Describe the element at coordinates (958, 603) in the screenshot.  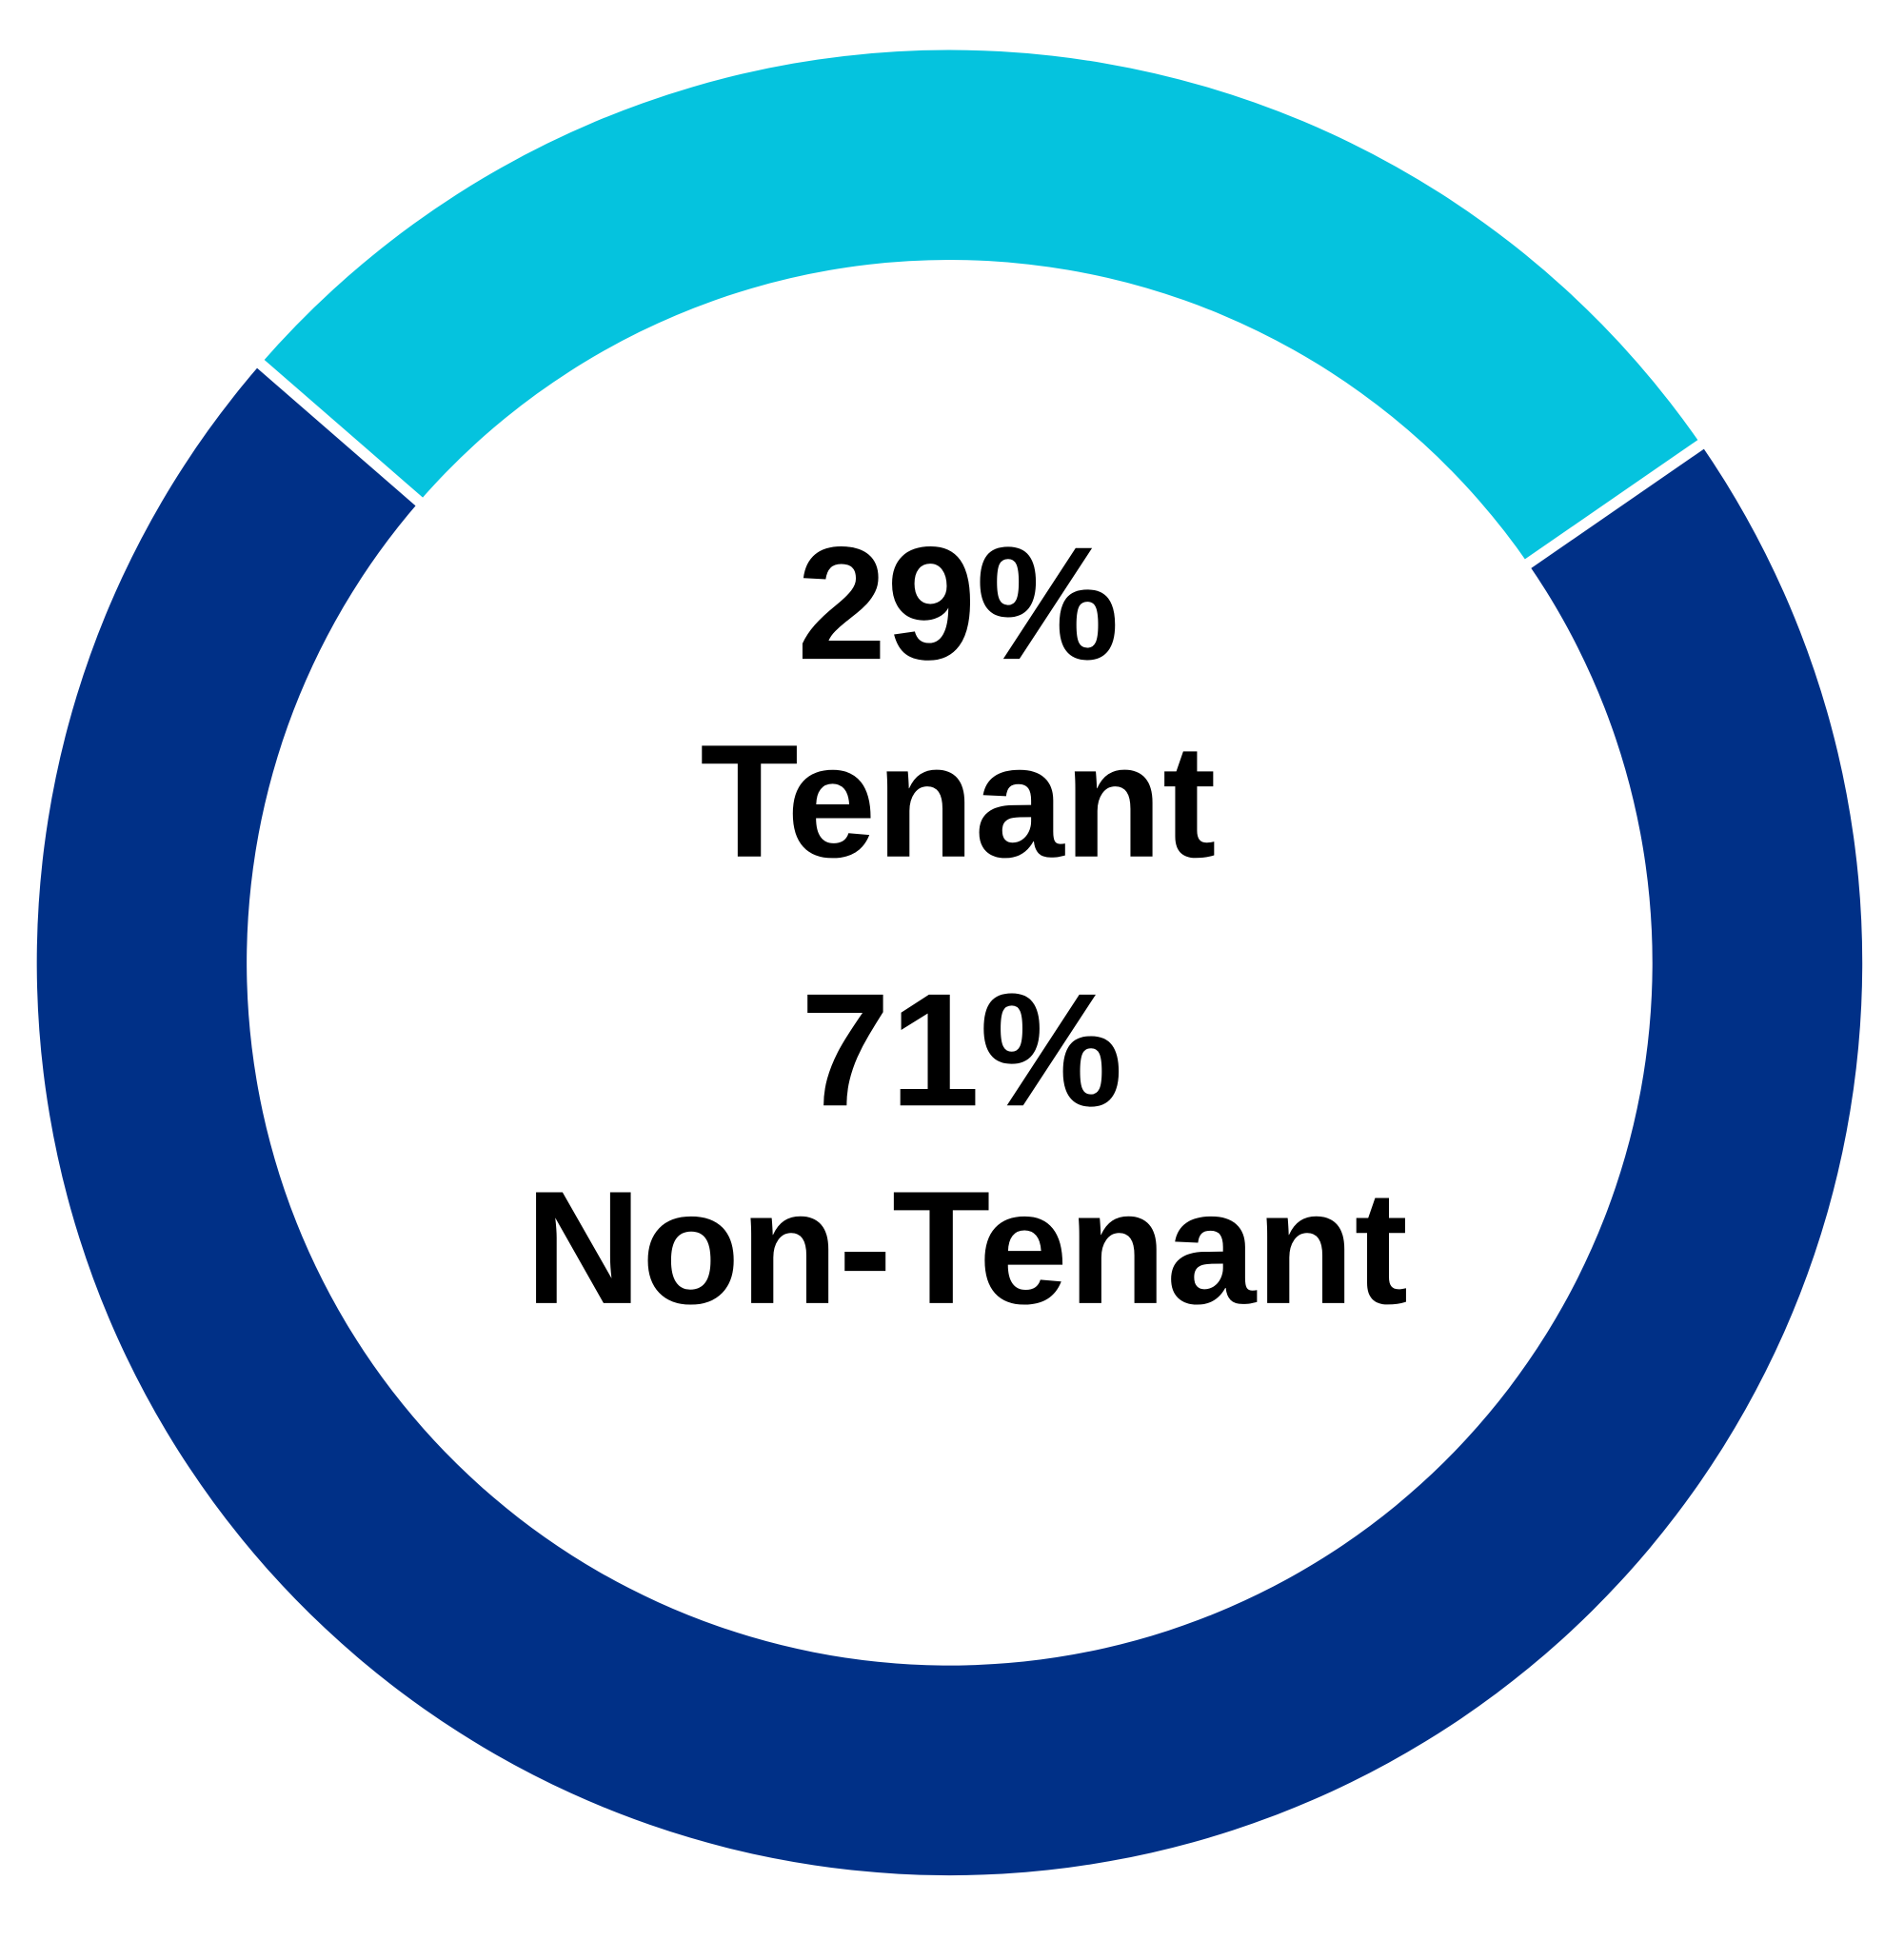
I see `tenant-value-label: 29%` at that location.